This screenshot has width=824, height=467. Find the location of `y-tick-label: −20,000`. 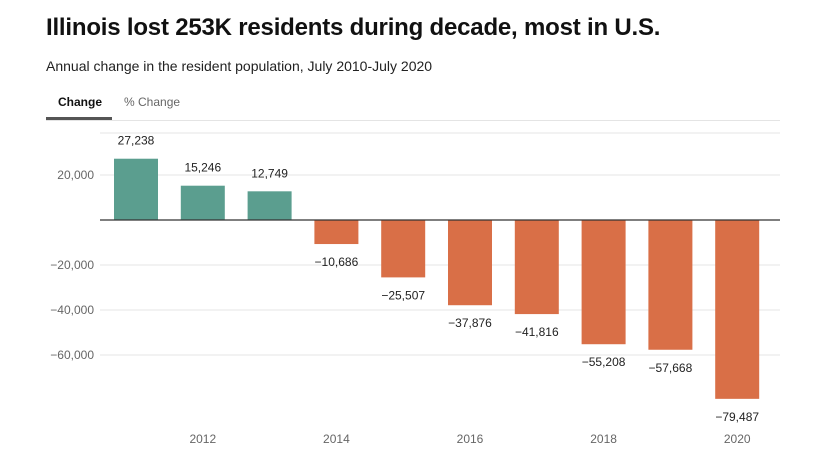

y-tick-label: −20,000 is located at coordinates (72, 265).